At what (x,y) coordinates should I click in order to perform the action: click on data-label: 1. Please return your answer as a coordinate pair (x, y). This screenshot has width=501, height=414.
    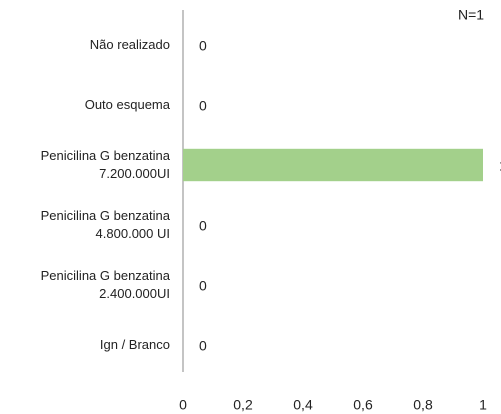
    Looking at the image, I should click on (500, 166).